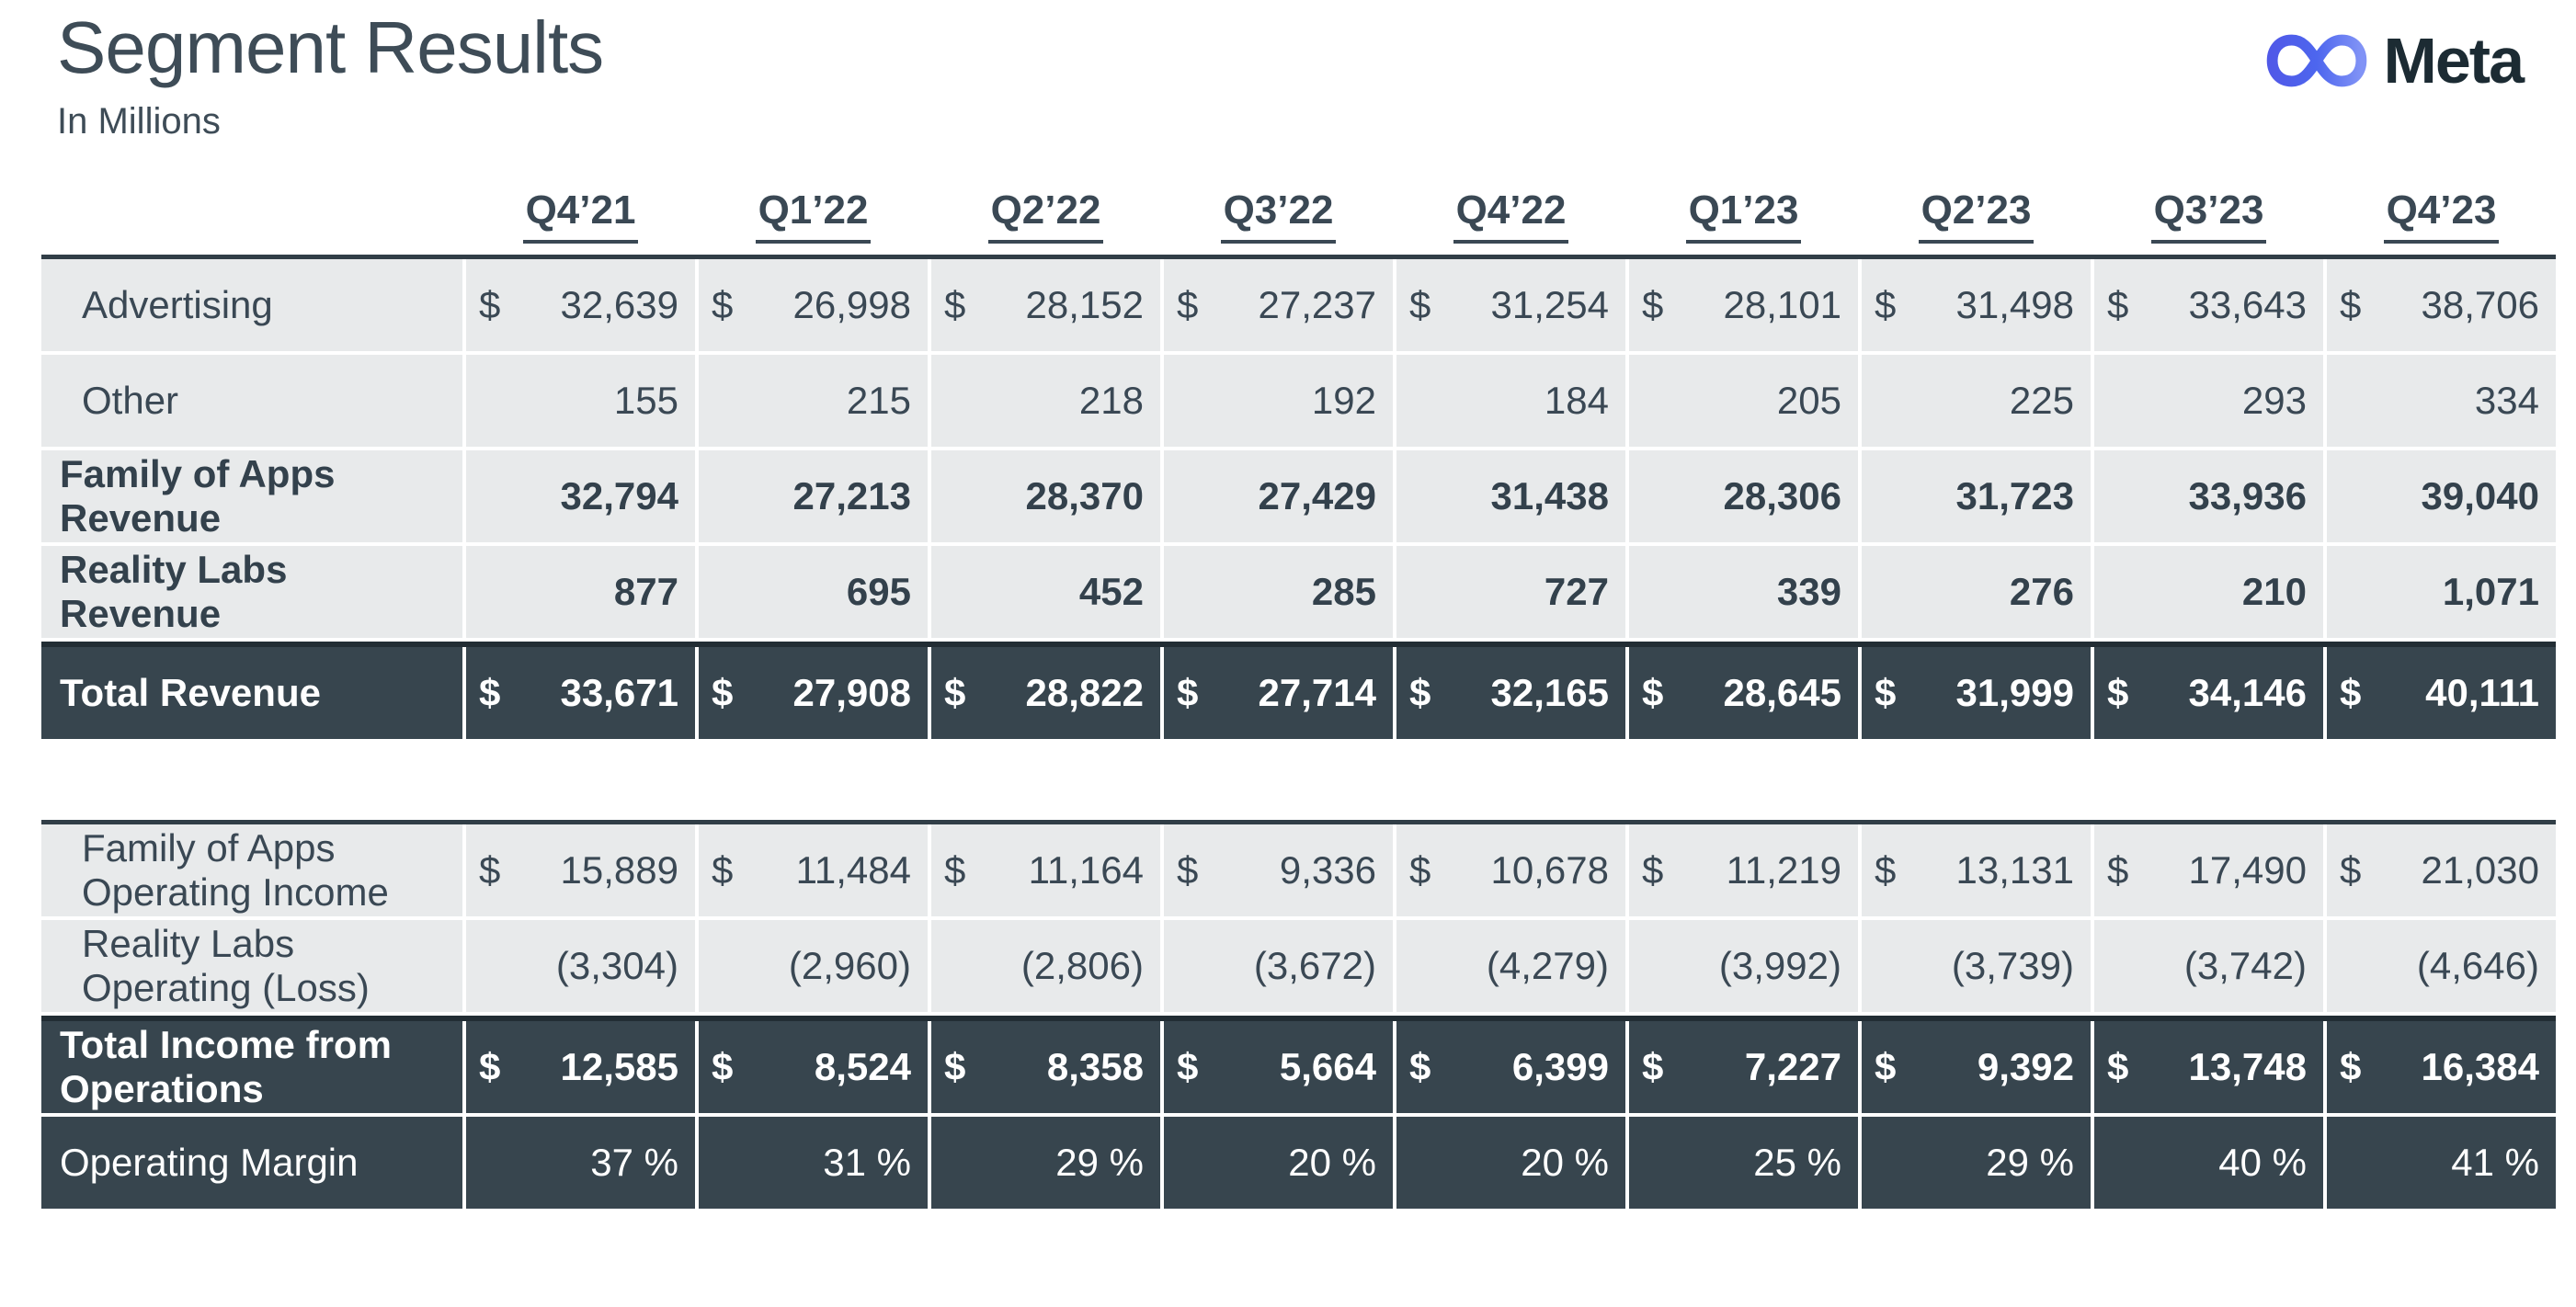  I want to click on value-cell: $16,384, so click(2441, 1067).